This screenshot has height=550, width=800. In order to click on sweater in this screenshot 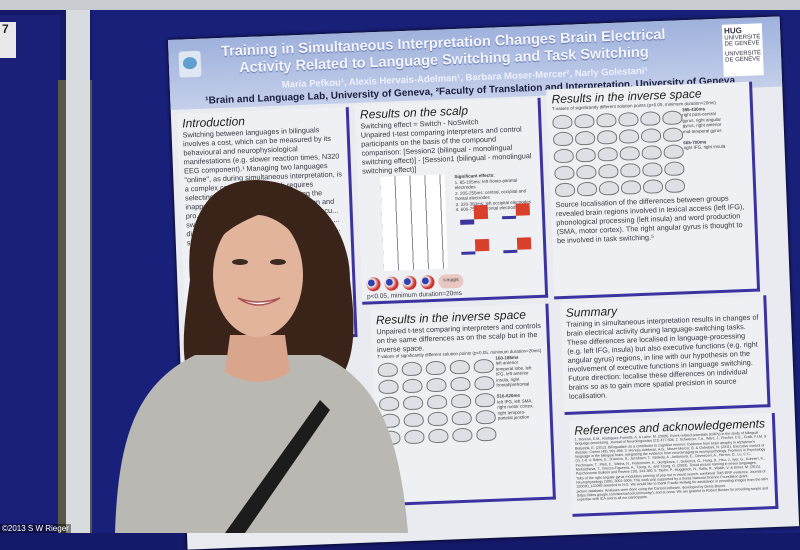, I will do `click(261, 444)`.